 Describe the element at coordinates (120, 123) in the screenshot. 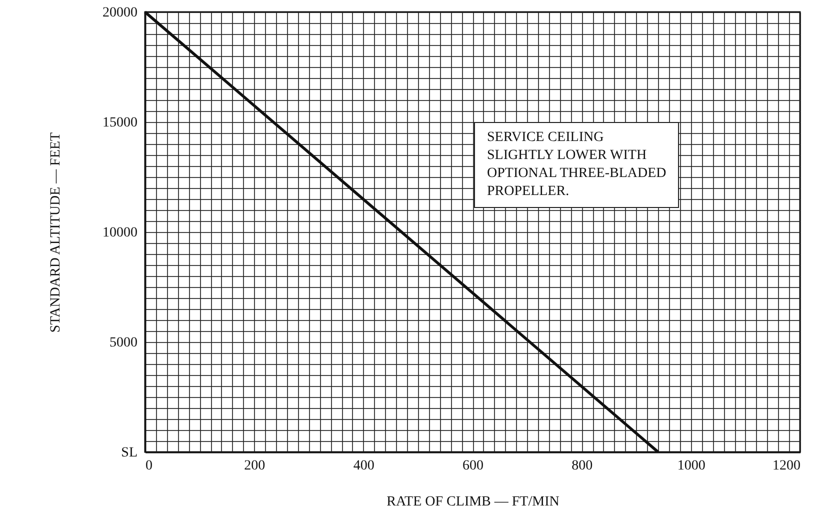

I see `y-tick-label: 15000` at that location.